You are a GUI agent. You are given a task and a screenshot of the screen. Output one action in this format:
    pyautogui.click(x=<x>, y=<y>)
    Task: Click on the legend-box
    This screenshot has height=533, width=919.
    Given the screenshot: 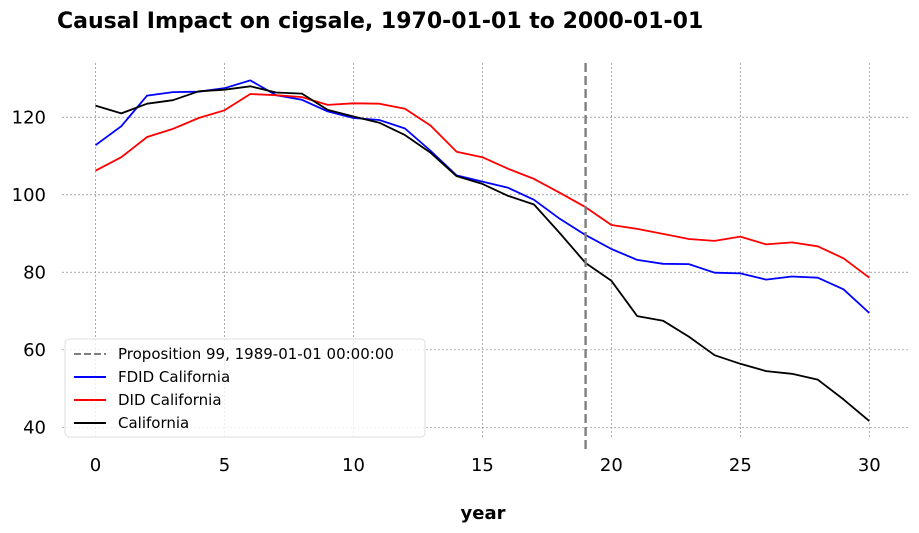 What is the action you would take?
    pyautogui.click(x=245, y=388)
    